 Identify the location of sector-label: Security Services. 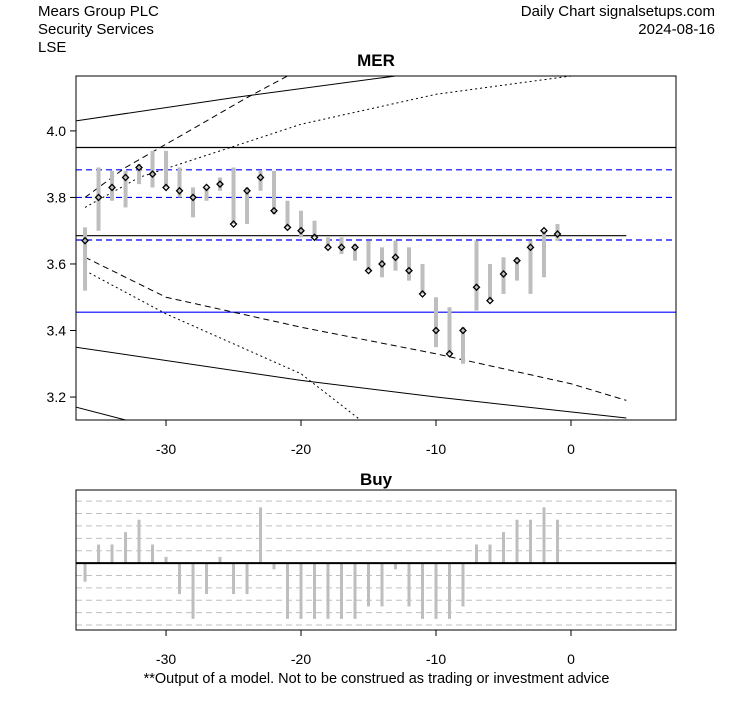
(96, 29).